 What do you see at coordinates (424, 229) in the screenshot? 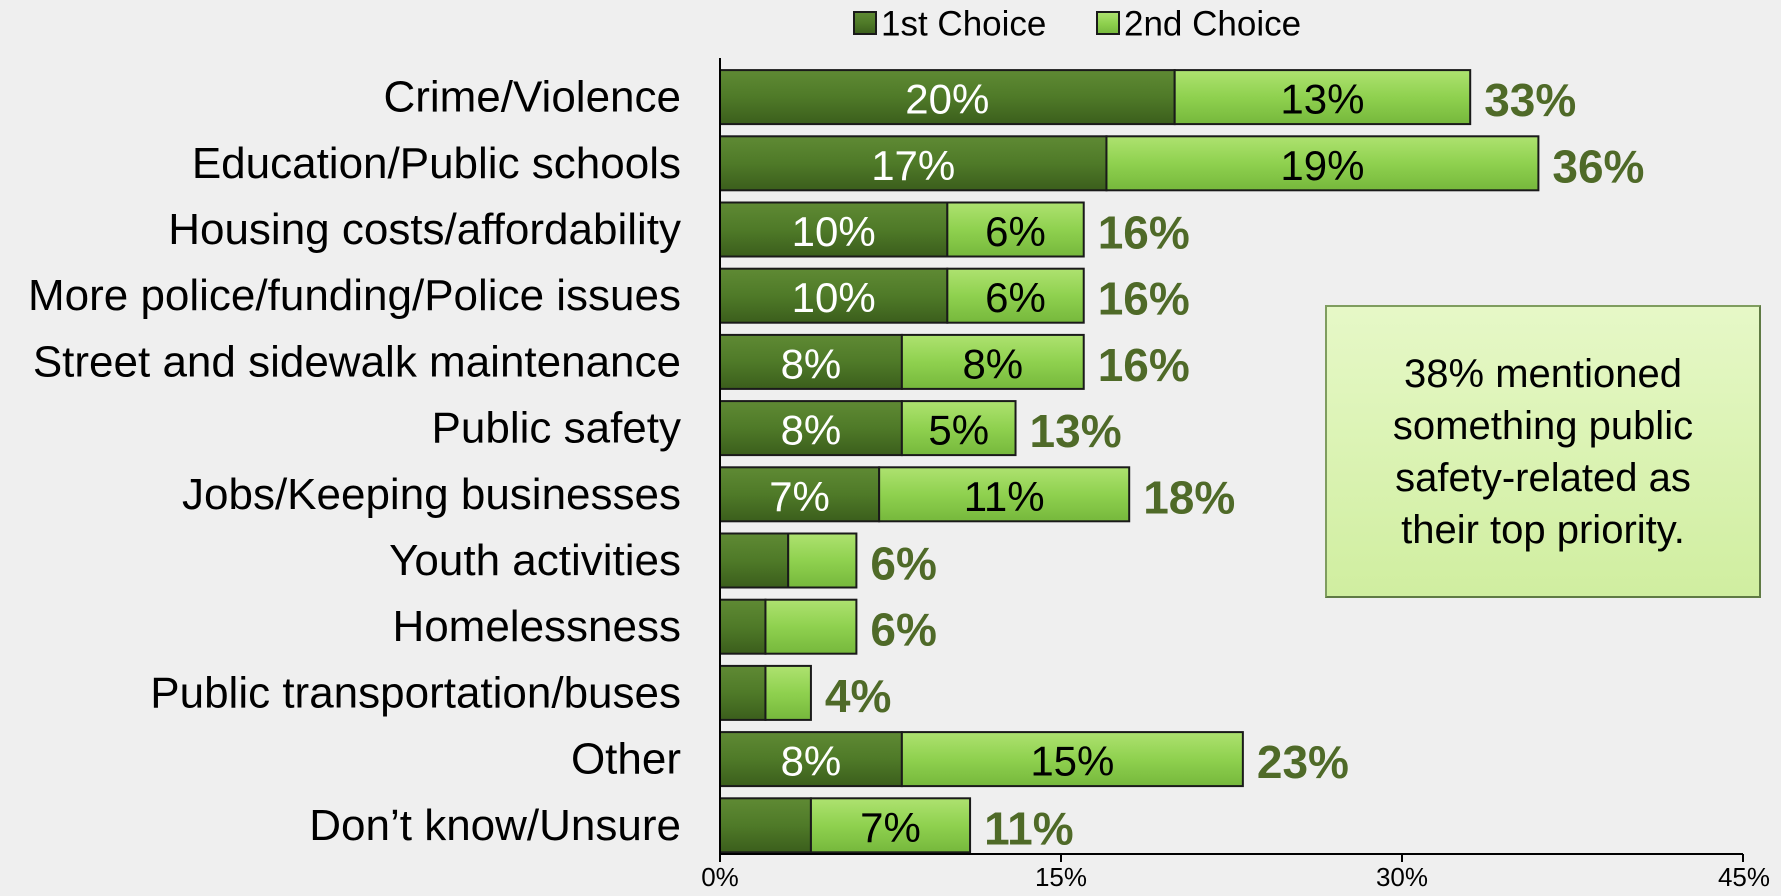
I see `category-label: Housing costs/affordability` at bounding box center [424, 229].